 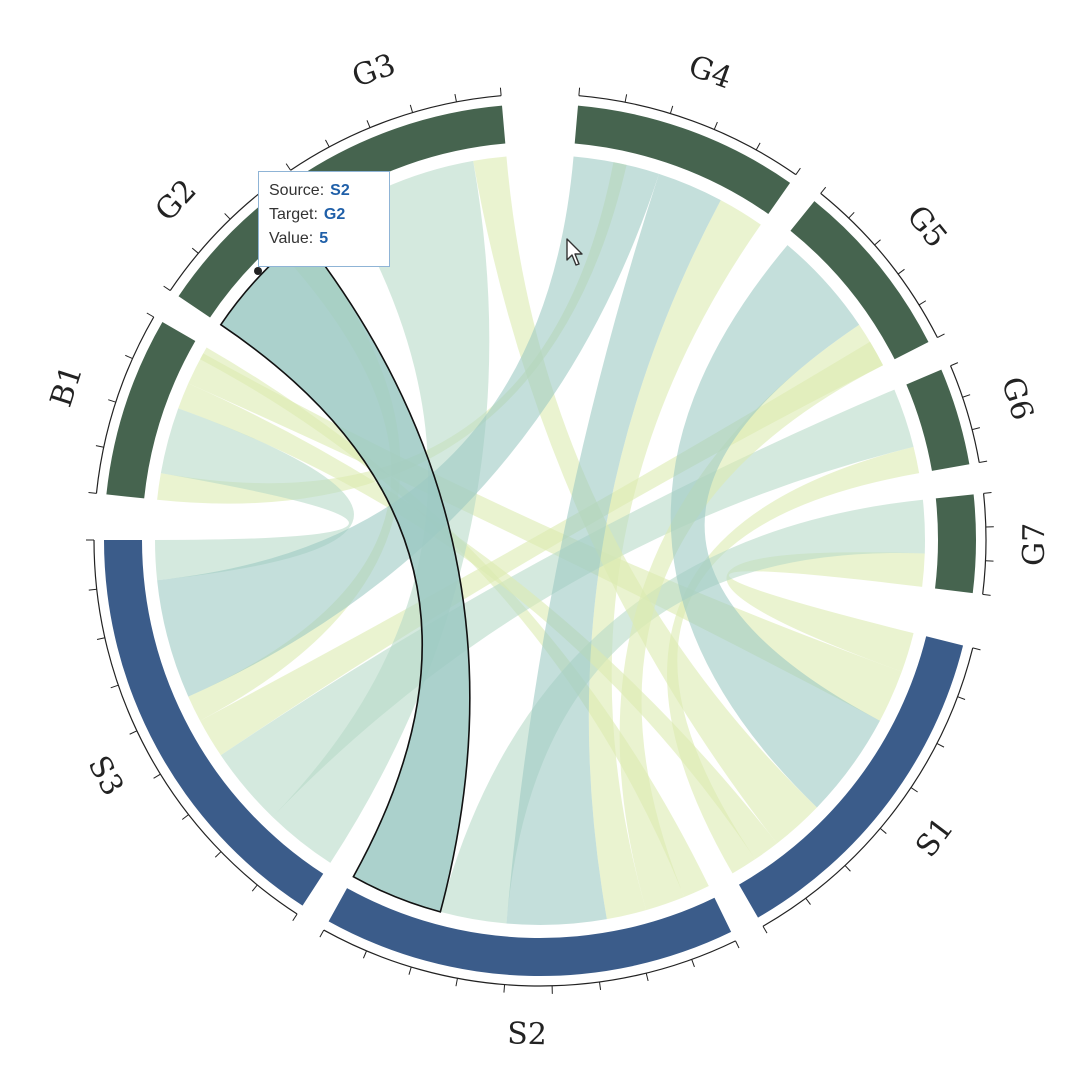 I want to click on ribbon-s1-g5, so click(x=775, y=526).